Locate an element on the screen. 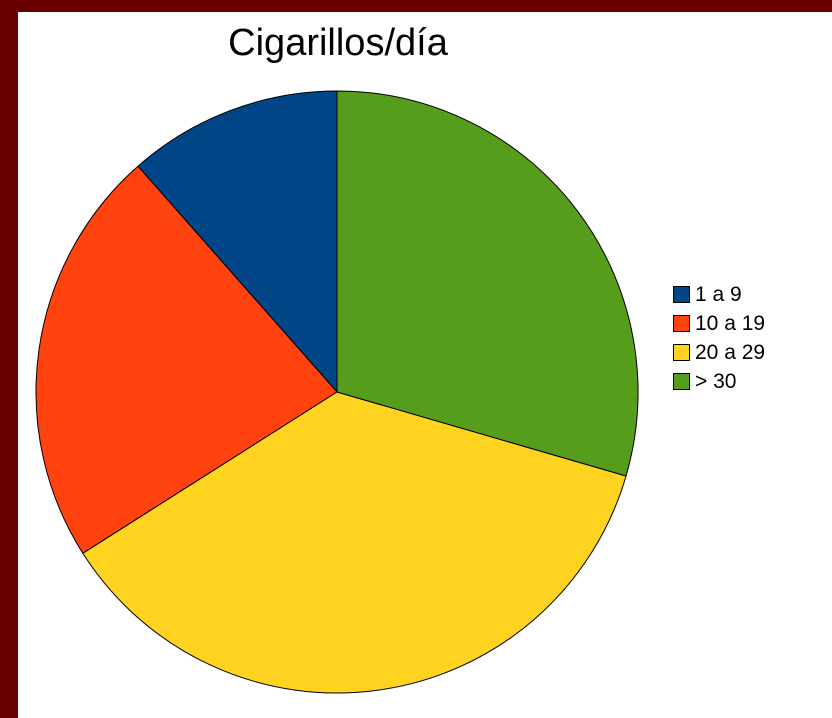  legend-item: > 30 is located at coordinates (719, 381).